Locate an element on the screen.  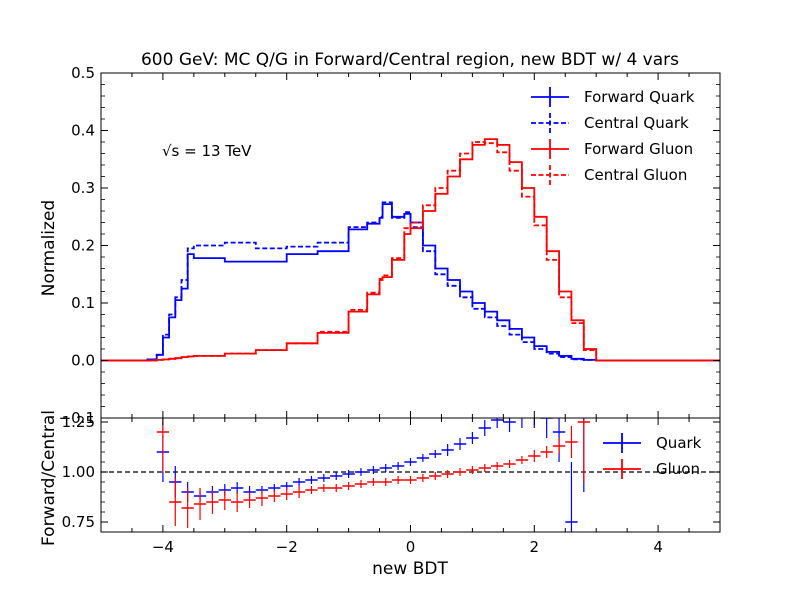
lower-y-tick-label: 0.75 is located at coordinates (78, 522).